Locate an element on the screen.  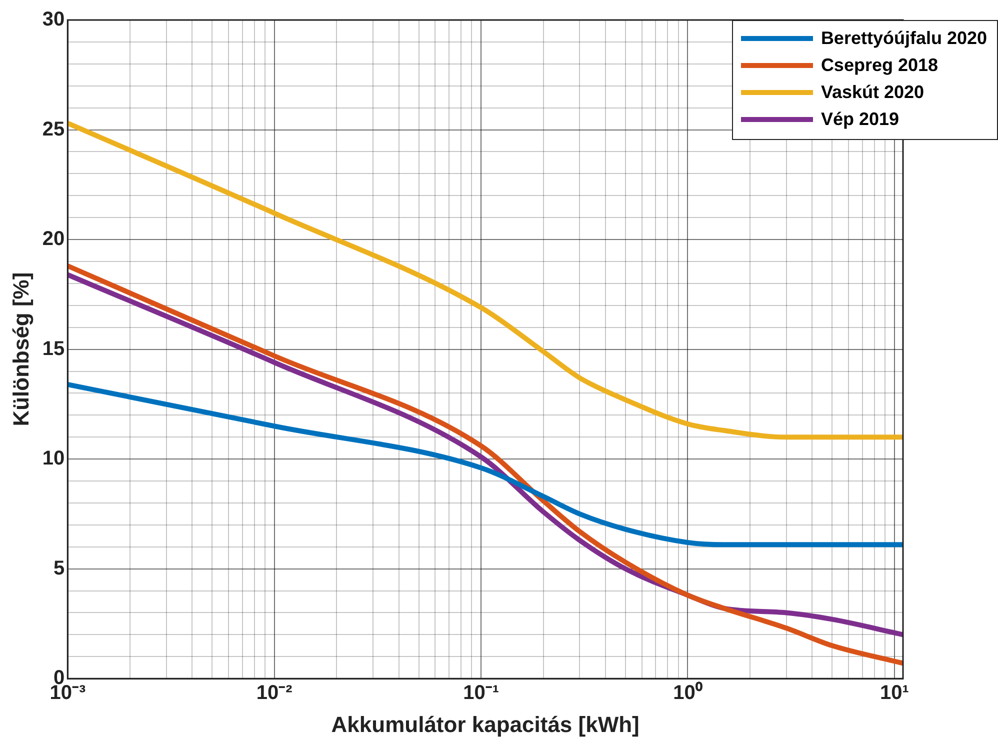
y-tick-label: 15 is located at coordinates (53, 349).